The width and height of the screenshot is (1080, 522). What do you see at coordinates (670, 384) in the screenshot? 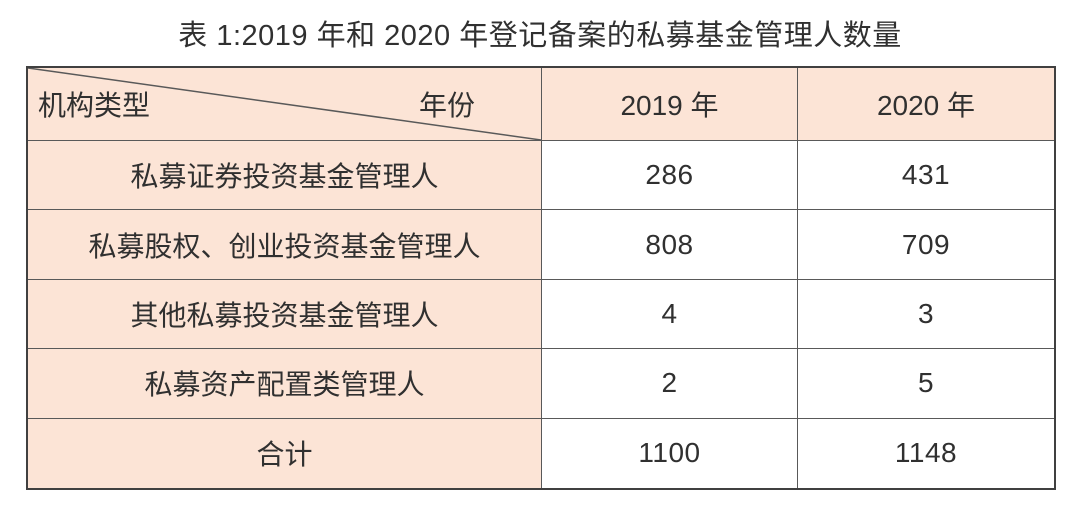
I see `value-cell-2019: 2` at bounding box center [670, 384].